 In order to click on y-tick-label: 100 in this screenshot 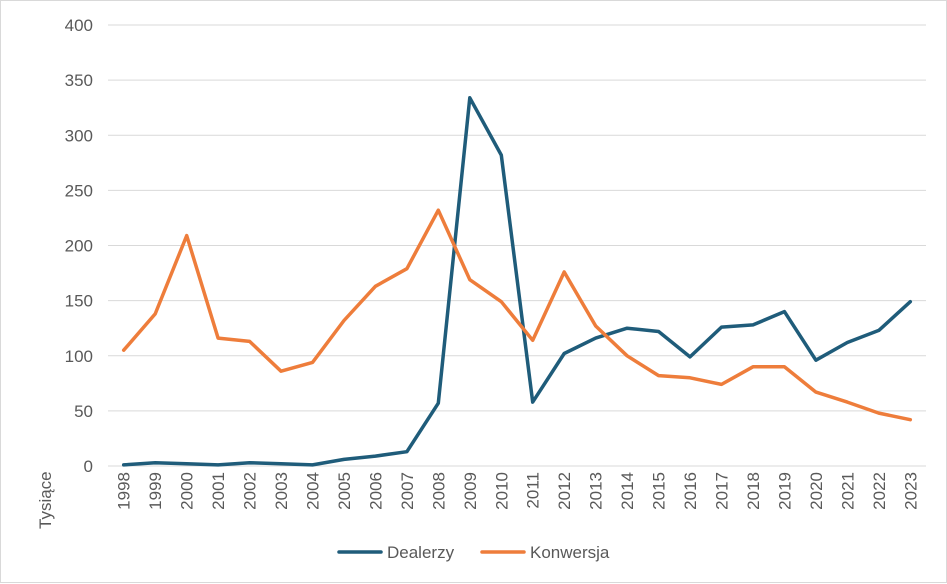, I will do `click(79, 356)`.